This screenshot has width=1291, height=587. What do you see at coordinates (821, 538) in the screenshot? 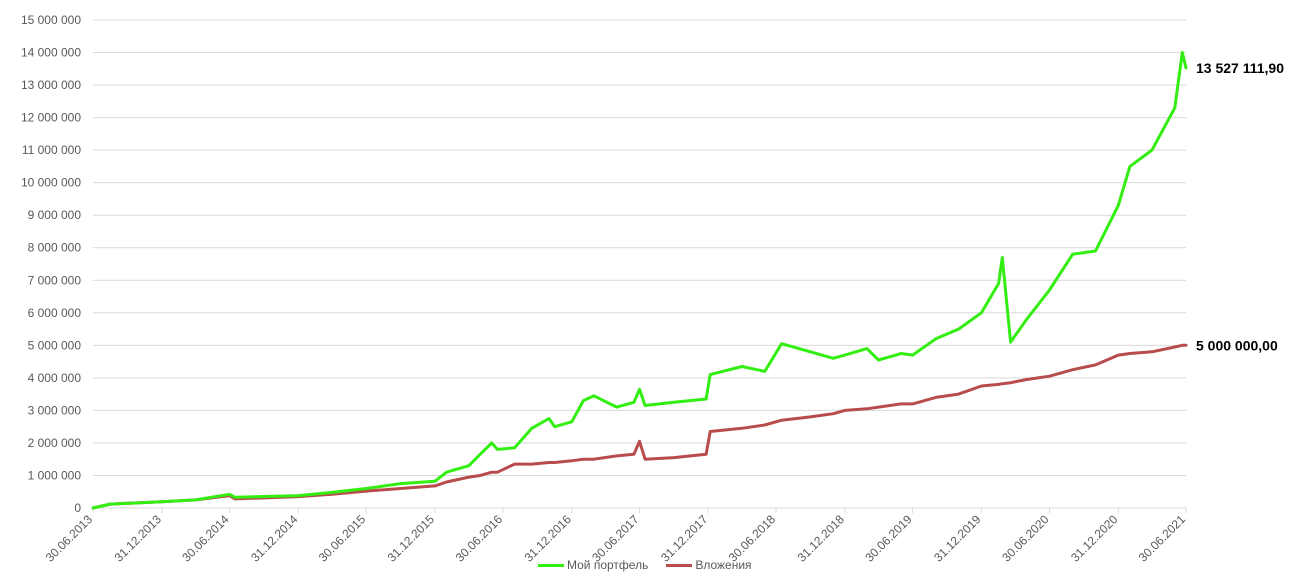
I see `x-tick-label: 31.12.2018` at bounding box center [821, 538].